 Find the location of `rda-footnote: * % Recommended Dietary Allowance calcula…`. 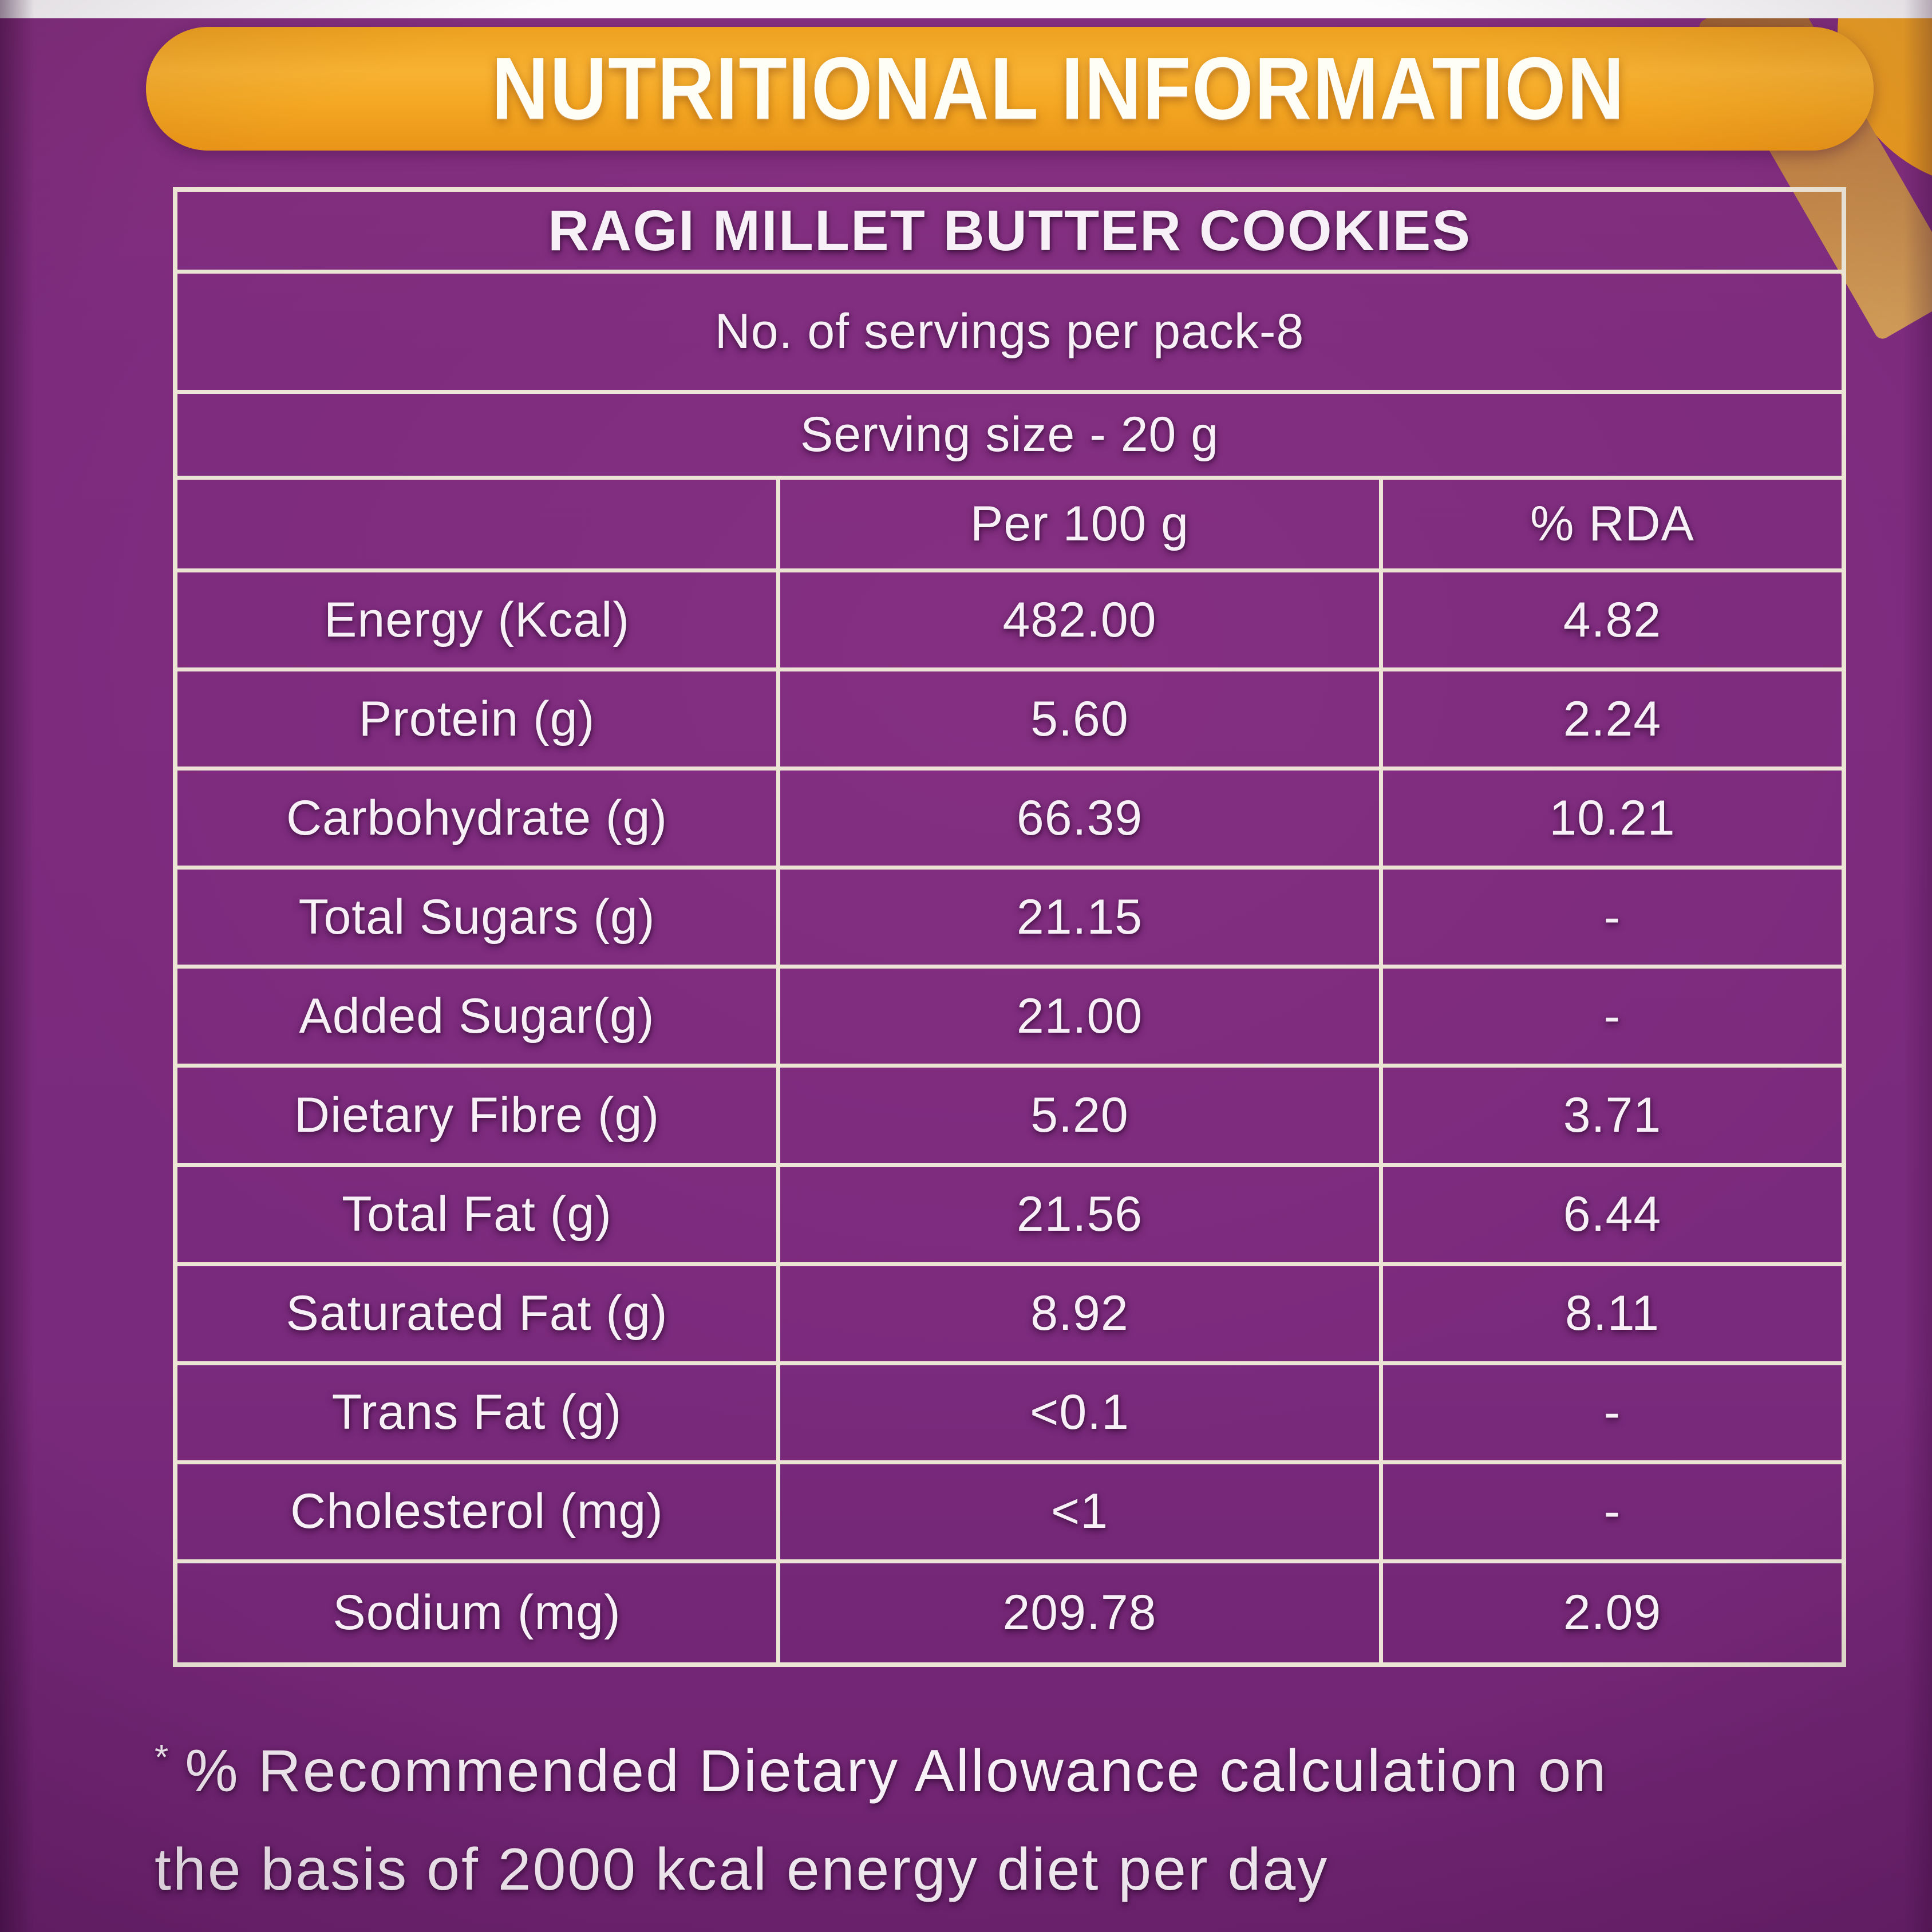

rda-footnote: * % Recommended Dietary Allowance calcula… is located at coordinates (881, 1814).